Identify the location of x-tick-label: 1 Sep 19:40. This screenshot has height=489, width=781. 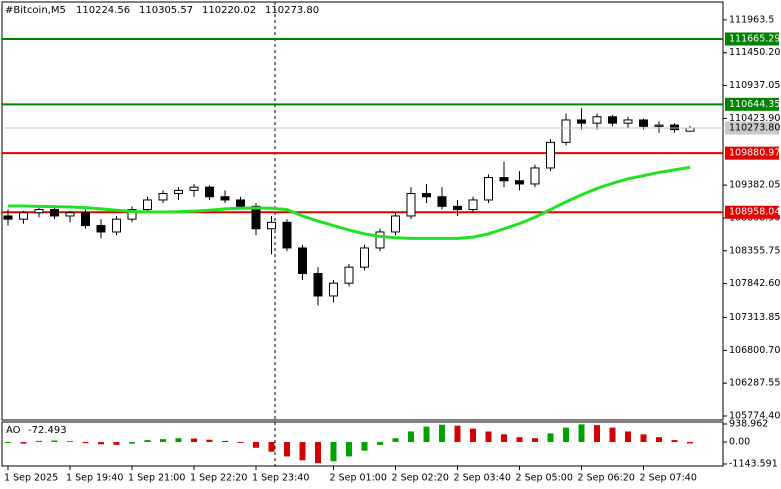
(94, 478).